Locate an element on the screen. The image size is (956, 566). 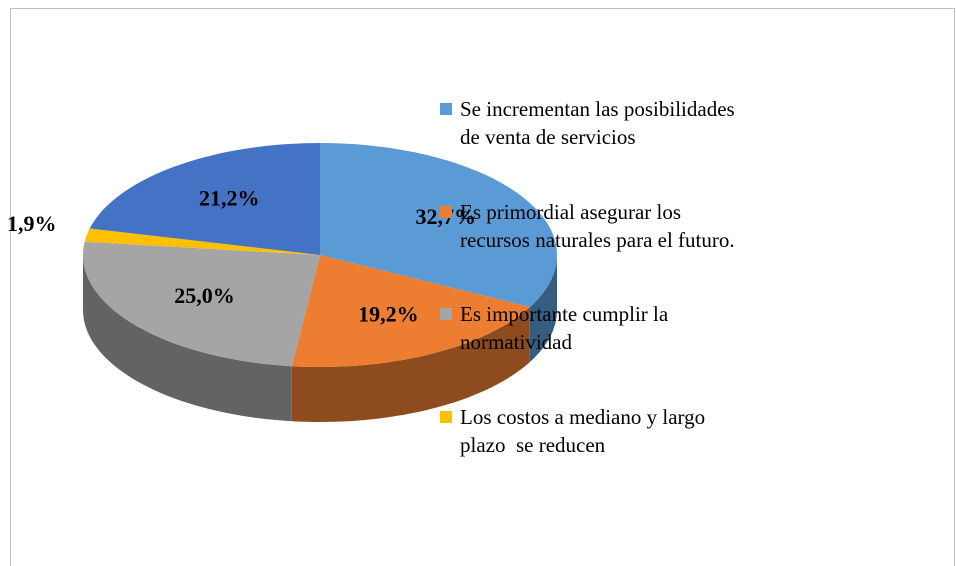
legend-label: Es importante cumplir la normatividad is located at coordinates (567, 328).